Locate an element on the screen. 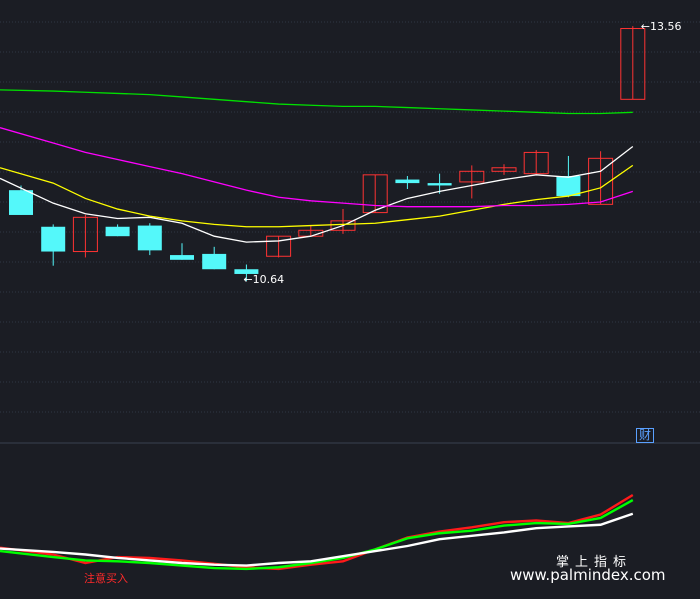 The width and height of the screenshot is (700, 599). watermark-cn: 掌上指标 is located at coordinates (594, 562).